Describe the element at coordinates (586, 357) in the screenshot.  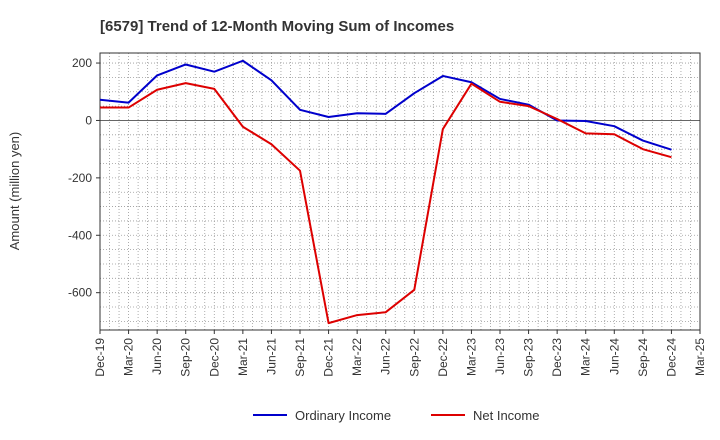
I see `x-tick-label: Mar-24` at that location.